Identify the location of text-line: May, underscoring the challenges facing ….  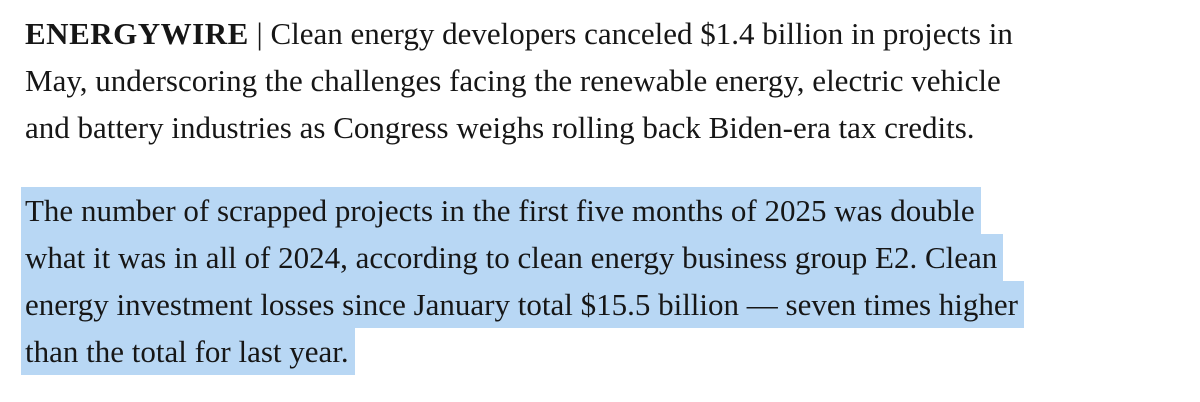
(612, 80).